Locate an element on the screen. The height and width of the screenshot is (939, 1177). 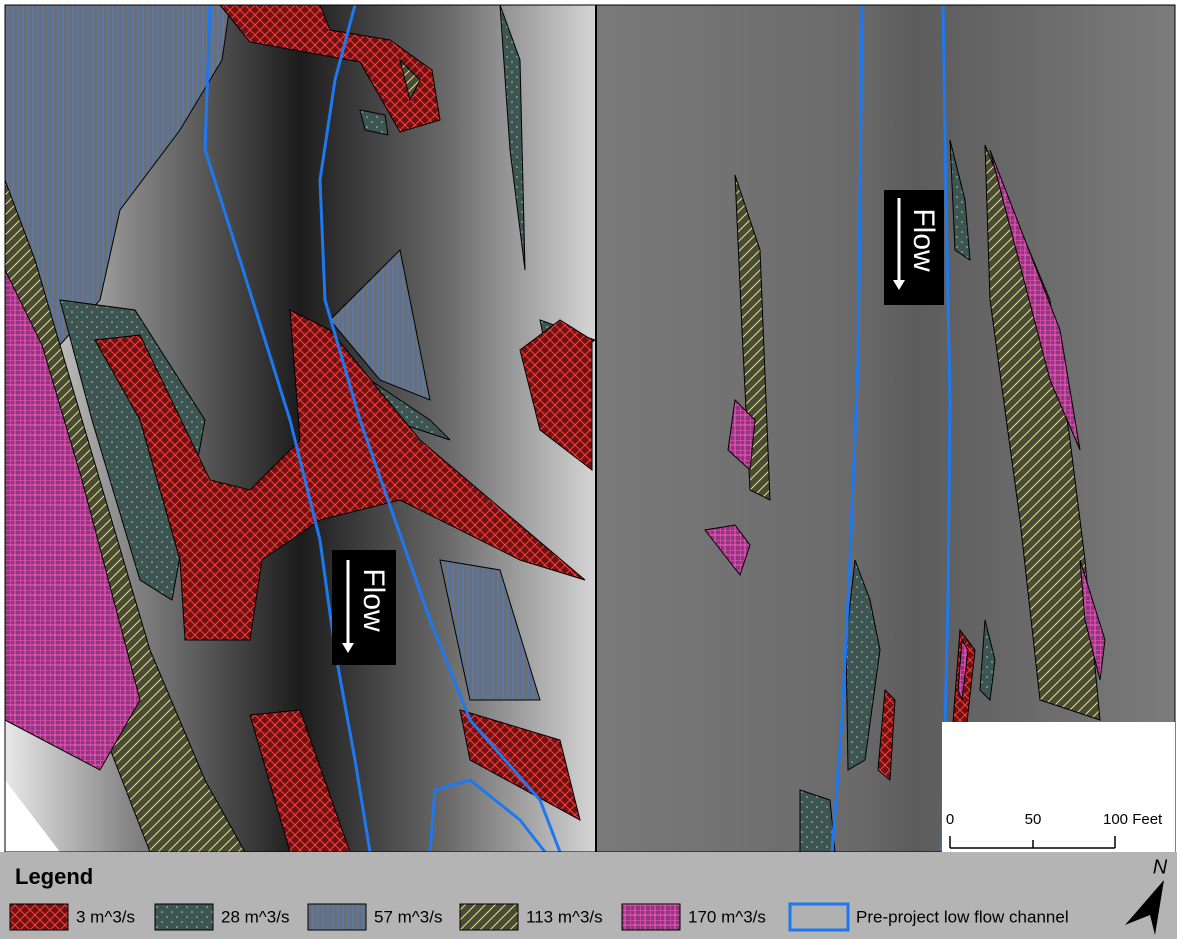
scale-label: 50 is located at coordinates (1033, 819).